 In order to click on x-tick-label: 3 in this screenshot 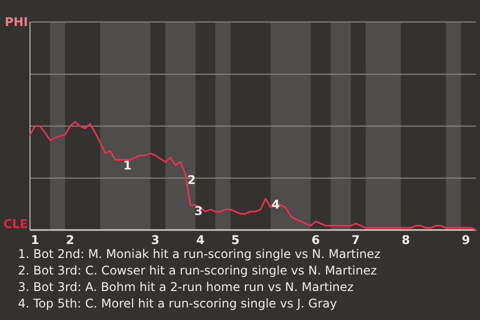, I will do `click(155, 240)`.